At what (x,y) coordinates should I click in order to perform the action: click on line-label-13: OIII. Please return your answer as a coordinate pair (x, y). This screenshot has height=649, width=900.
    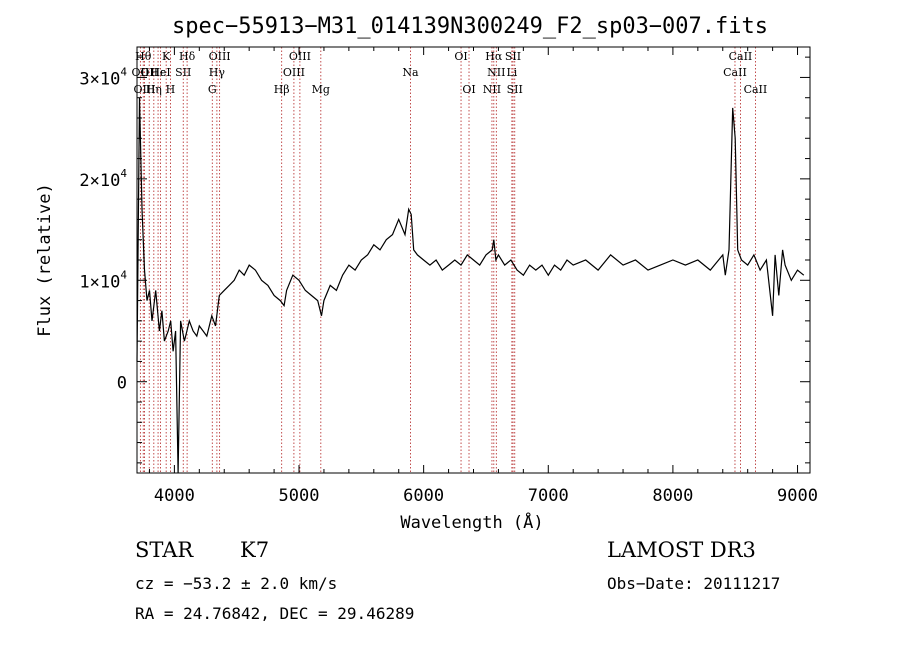
    Looking at the image, I should click on (220, 56).